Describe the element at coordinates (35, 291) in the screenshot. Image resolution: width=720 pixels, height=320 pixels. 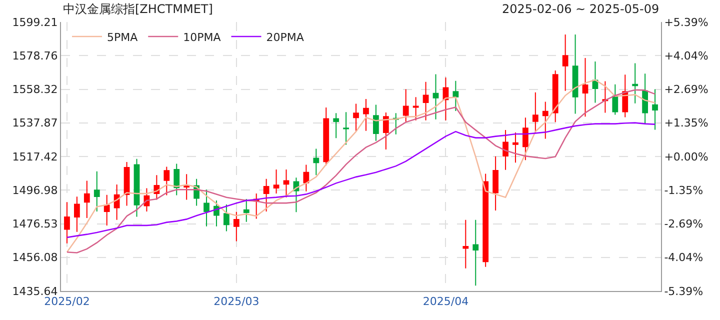
I see `y-tick-label: 1435.64` at that location.